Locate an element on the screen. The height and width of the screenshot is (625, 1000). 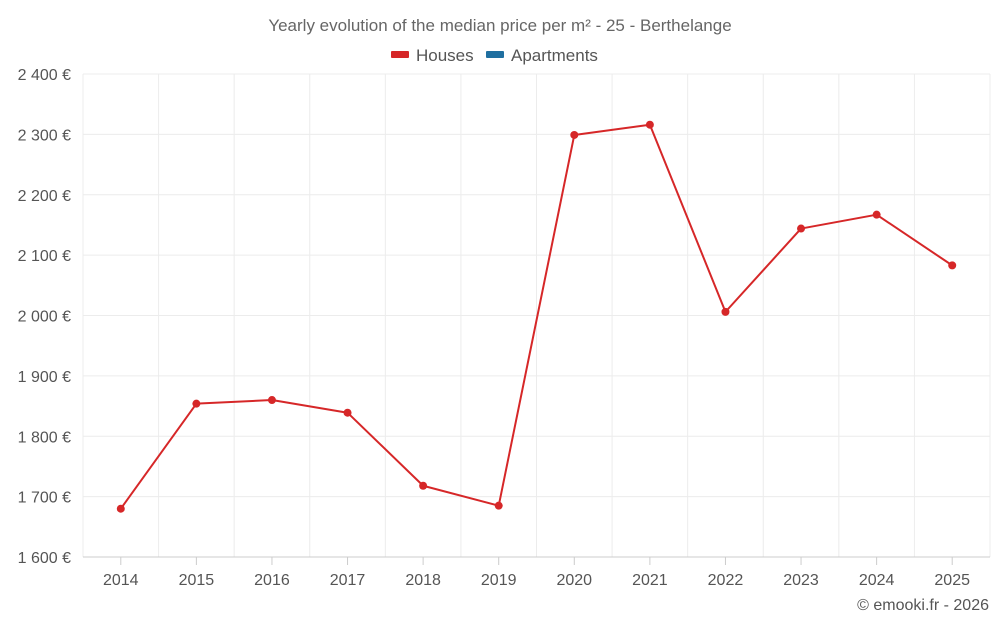
legend-swatch-apartments is located at coordinates (495, 54).